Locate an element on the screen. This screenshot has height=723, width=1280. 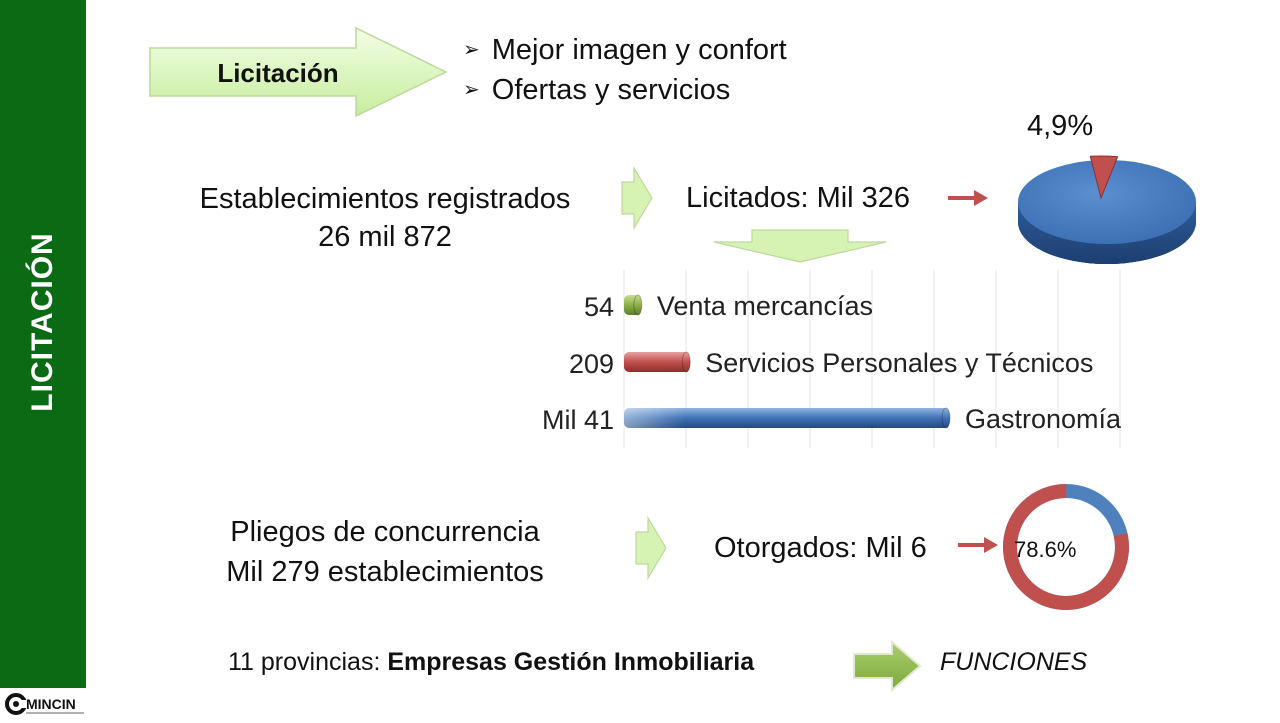
sidebar is located at coordinates (43, 344).